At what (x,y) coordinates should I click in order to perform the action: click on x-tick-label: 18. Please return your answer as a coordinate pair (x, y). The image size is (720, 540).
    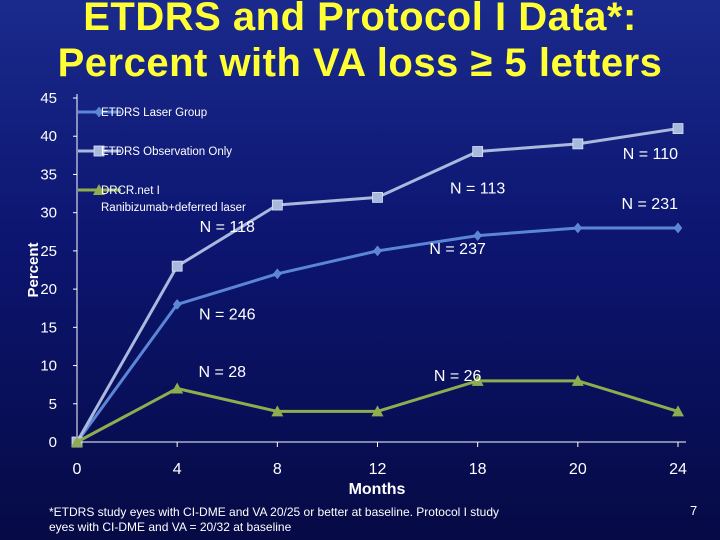
    Looking at the image, I should click on (478, 469).